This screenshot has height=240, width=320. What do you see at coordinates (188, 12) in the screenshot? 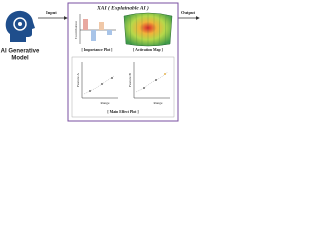
I see `output-label: Output` at bounding box center [188, 12].